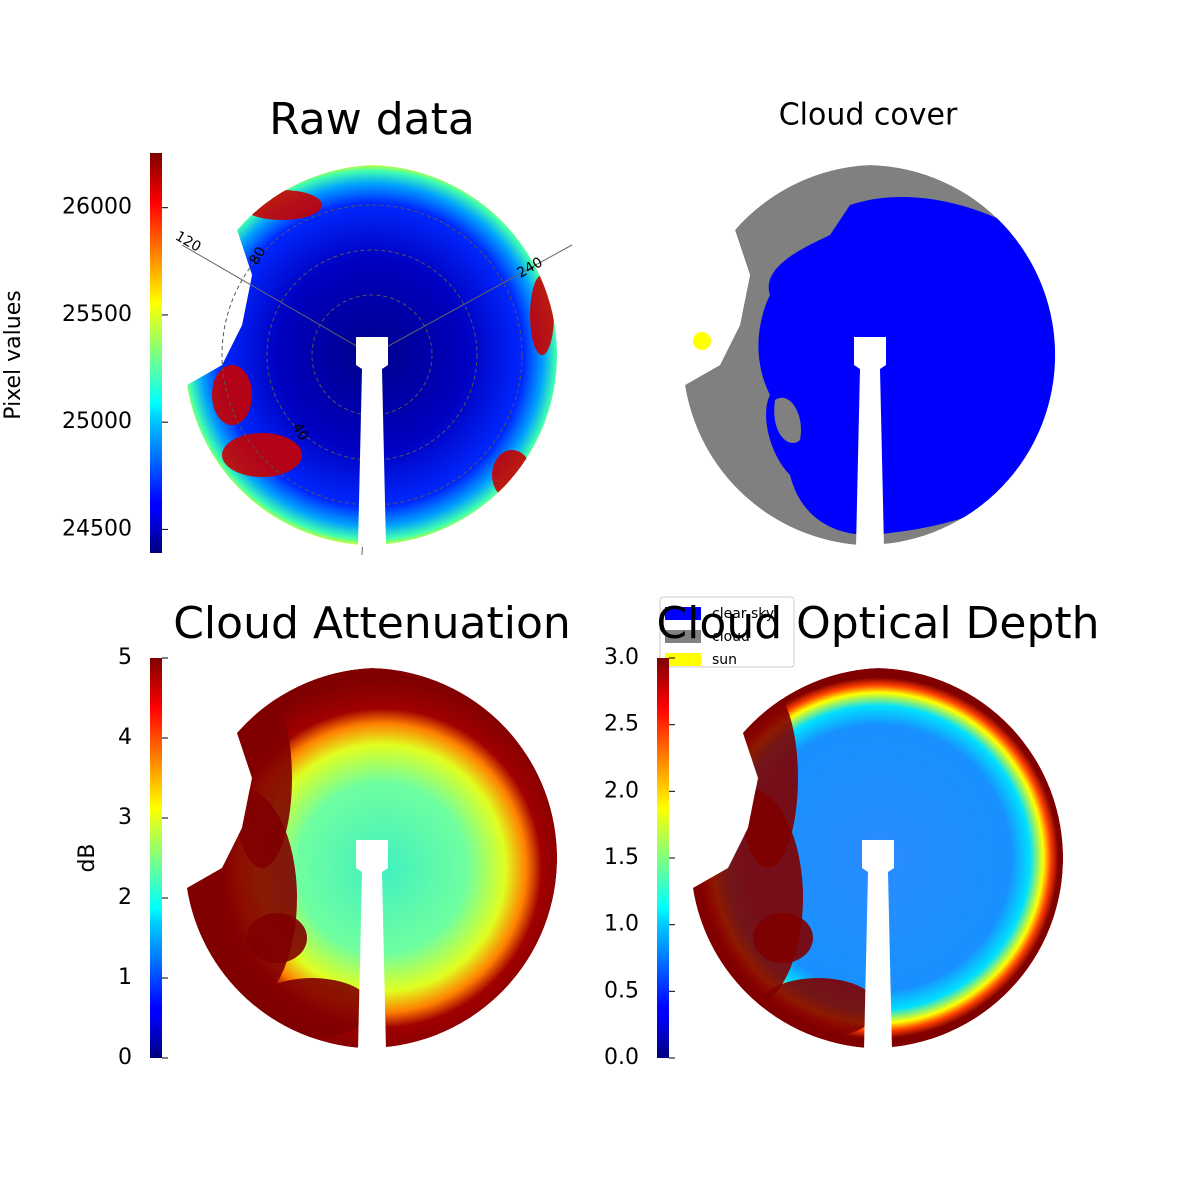 The image size is (1200, 1200). What do you see at coordinates (621, 724) in the screenshot?
I see `colorbar-tick-label: 2.5` at bounding box center [621, 724].